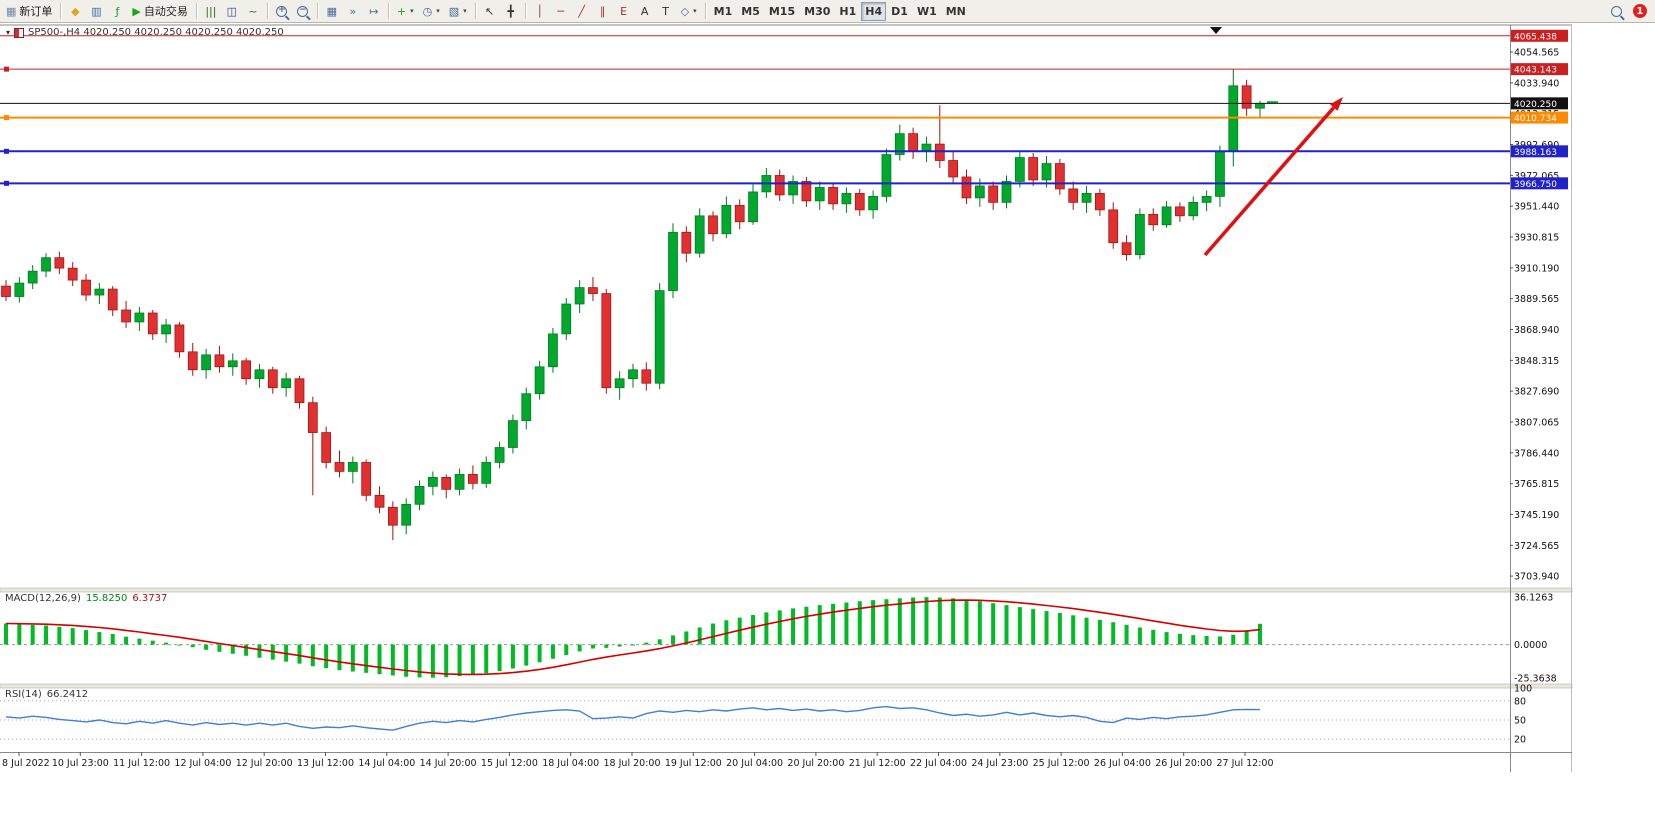 This screenshot has width=1655, height=817. What do you see at coordinates (847, 11) in the screenshot?
I see `timeframe-h1-button: H1` at bounding box center [847, 11].